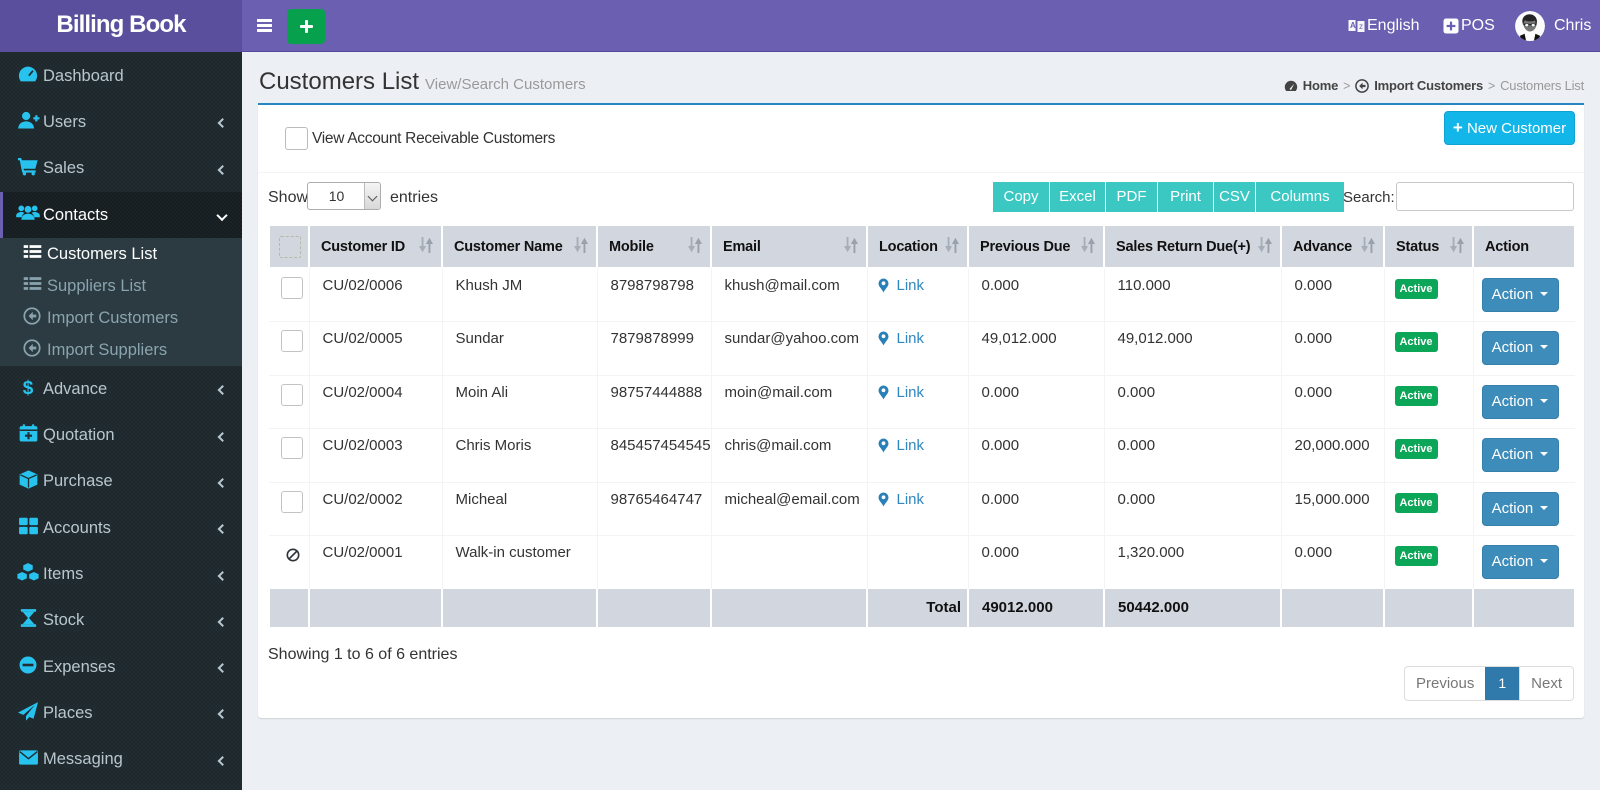  I want to click on svg-text: A, so click(1353, 25).